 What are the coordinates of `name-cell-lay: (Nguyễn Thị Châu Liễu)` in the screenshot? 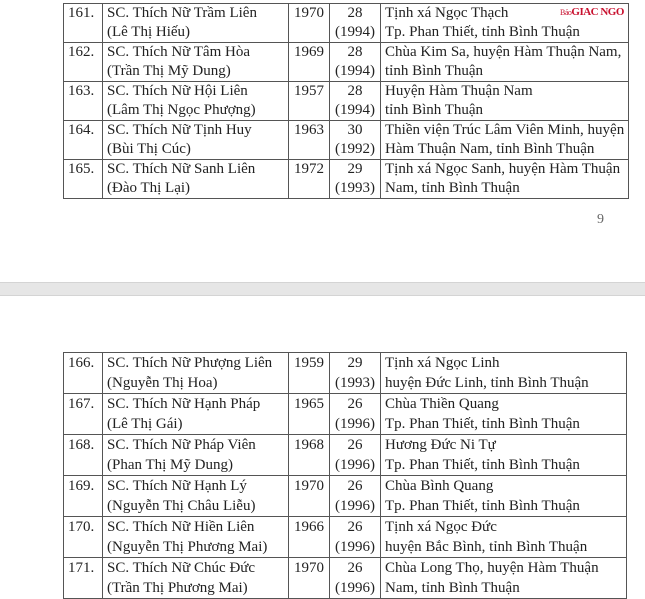 It's located at (181, 506).